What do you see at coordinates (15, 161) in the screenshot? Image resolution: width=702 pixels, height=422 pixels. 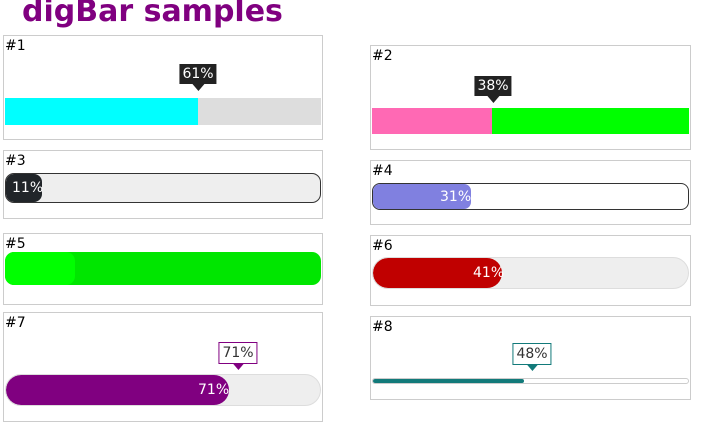 I see `bar-label: #3` at bounding box center [15, 161].